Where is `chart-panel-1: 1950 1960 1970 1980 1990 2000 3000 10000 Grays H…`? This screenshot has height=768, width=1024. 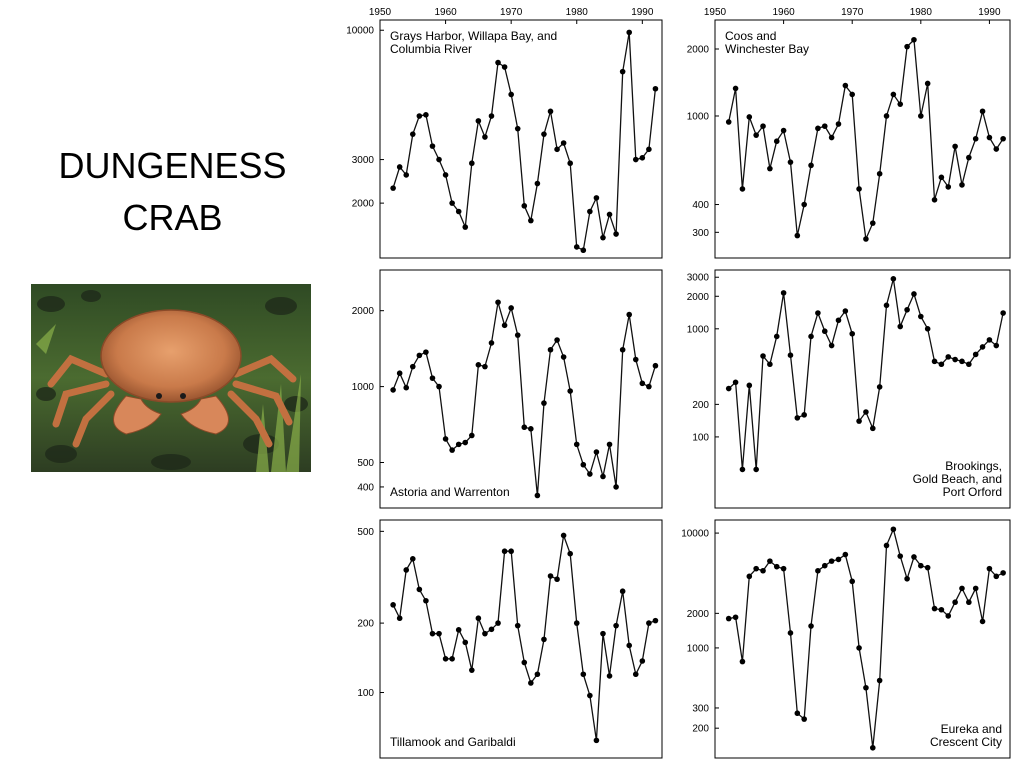
chart-panel-1: 1950 1960 1970 1980 1990 2000 3000 10000 Grays H… is located at coordinates (504, 133).